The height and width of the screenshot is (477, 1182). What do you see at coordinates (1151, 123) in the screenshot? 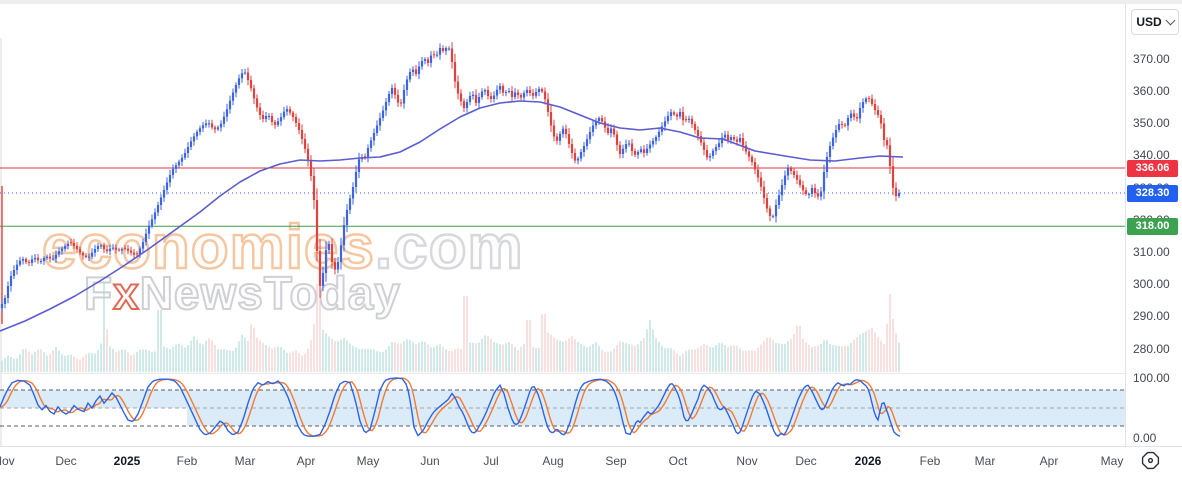
I see `price-tick-label: 350.00` at bounding box center [1151, 123].